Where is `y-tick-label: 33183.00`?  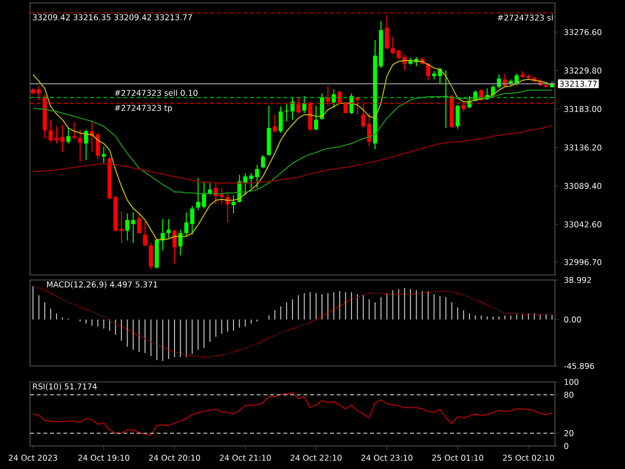
y-tick-label: 33183.00 is located at coordinates (583, 109).